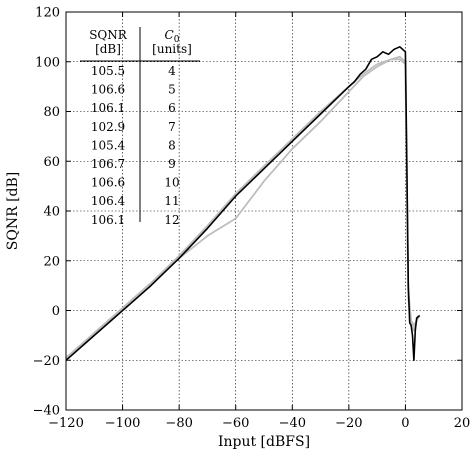  I want to click on x-tick-label: −40, so click(292, 423).